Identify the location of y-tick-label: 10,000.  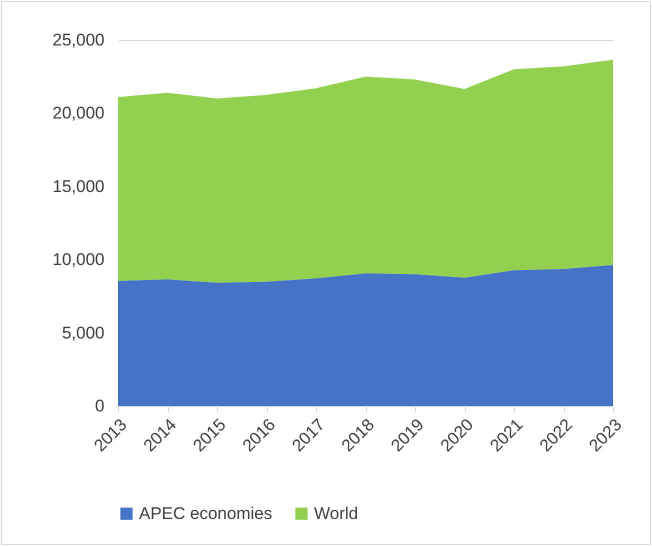
(78, 260).